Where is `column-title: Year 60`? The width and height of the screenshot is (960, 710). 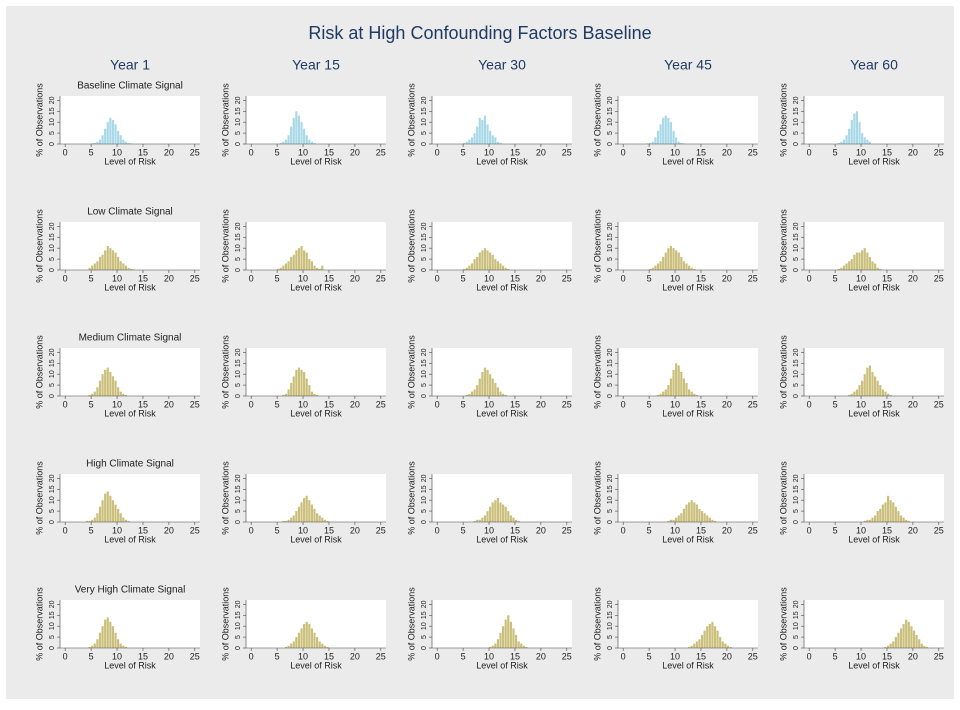
column-title: Year 60 is located at coordinates (874, 65).